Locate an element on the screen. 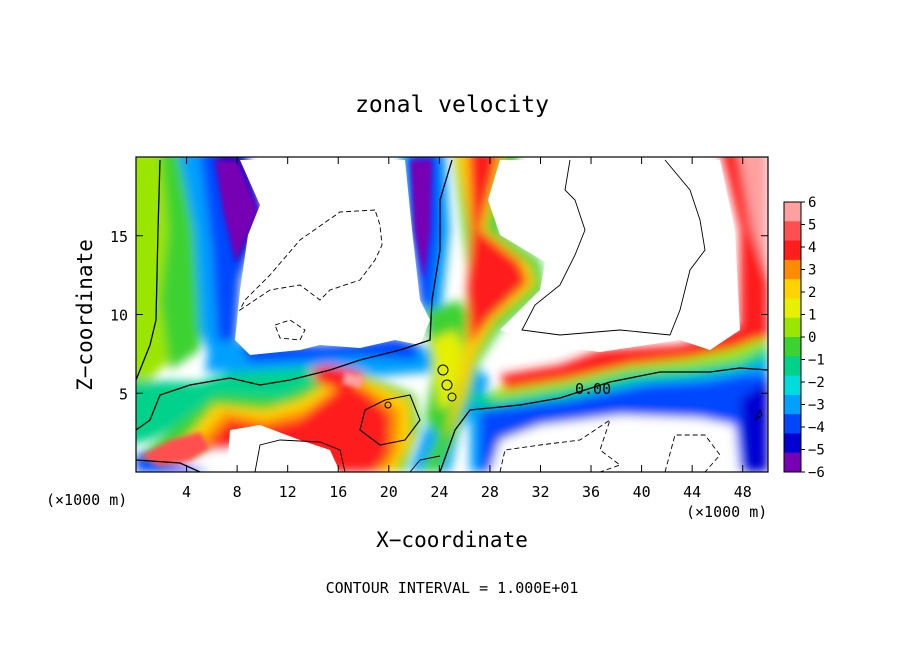 The width and height of the screenshot is (904, 654). contour-interval-footer: CONTOUR INTERVAL = 1.000E+01 is located at coordinates (452, 588).